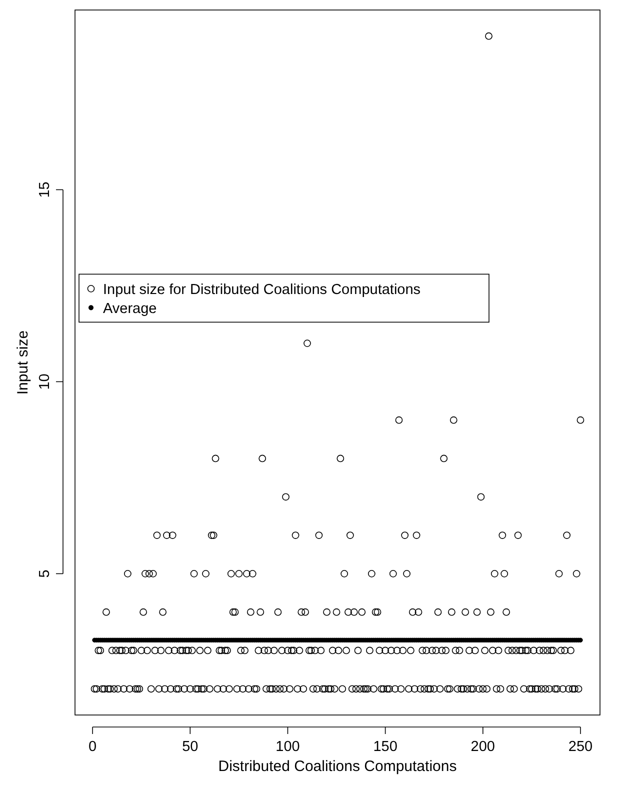 Image resolution: width=634 pixels, height=785 pixels. I want to click on x-tick-label: 250, so click(580, 747).